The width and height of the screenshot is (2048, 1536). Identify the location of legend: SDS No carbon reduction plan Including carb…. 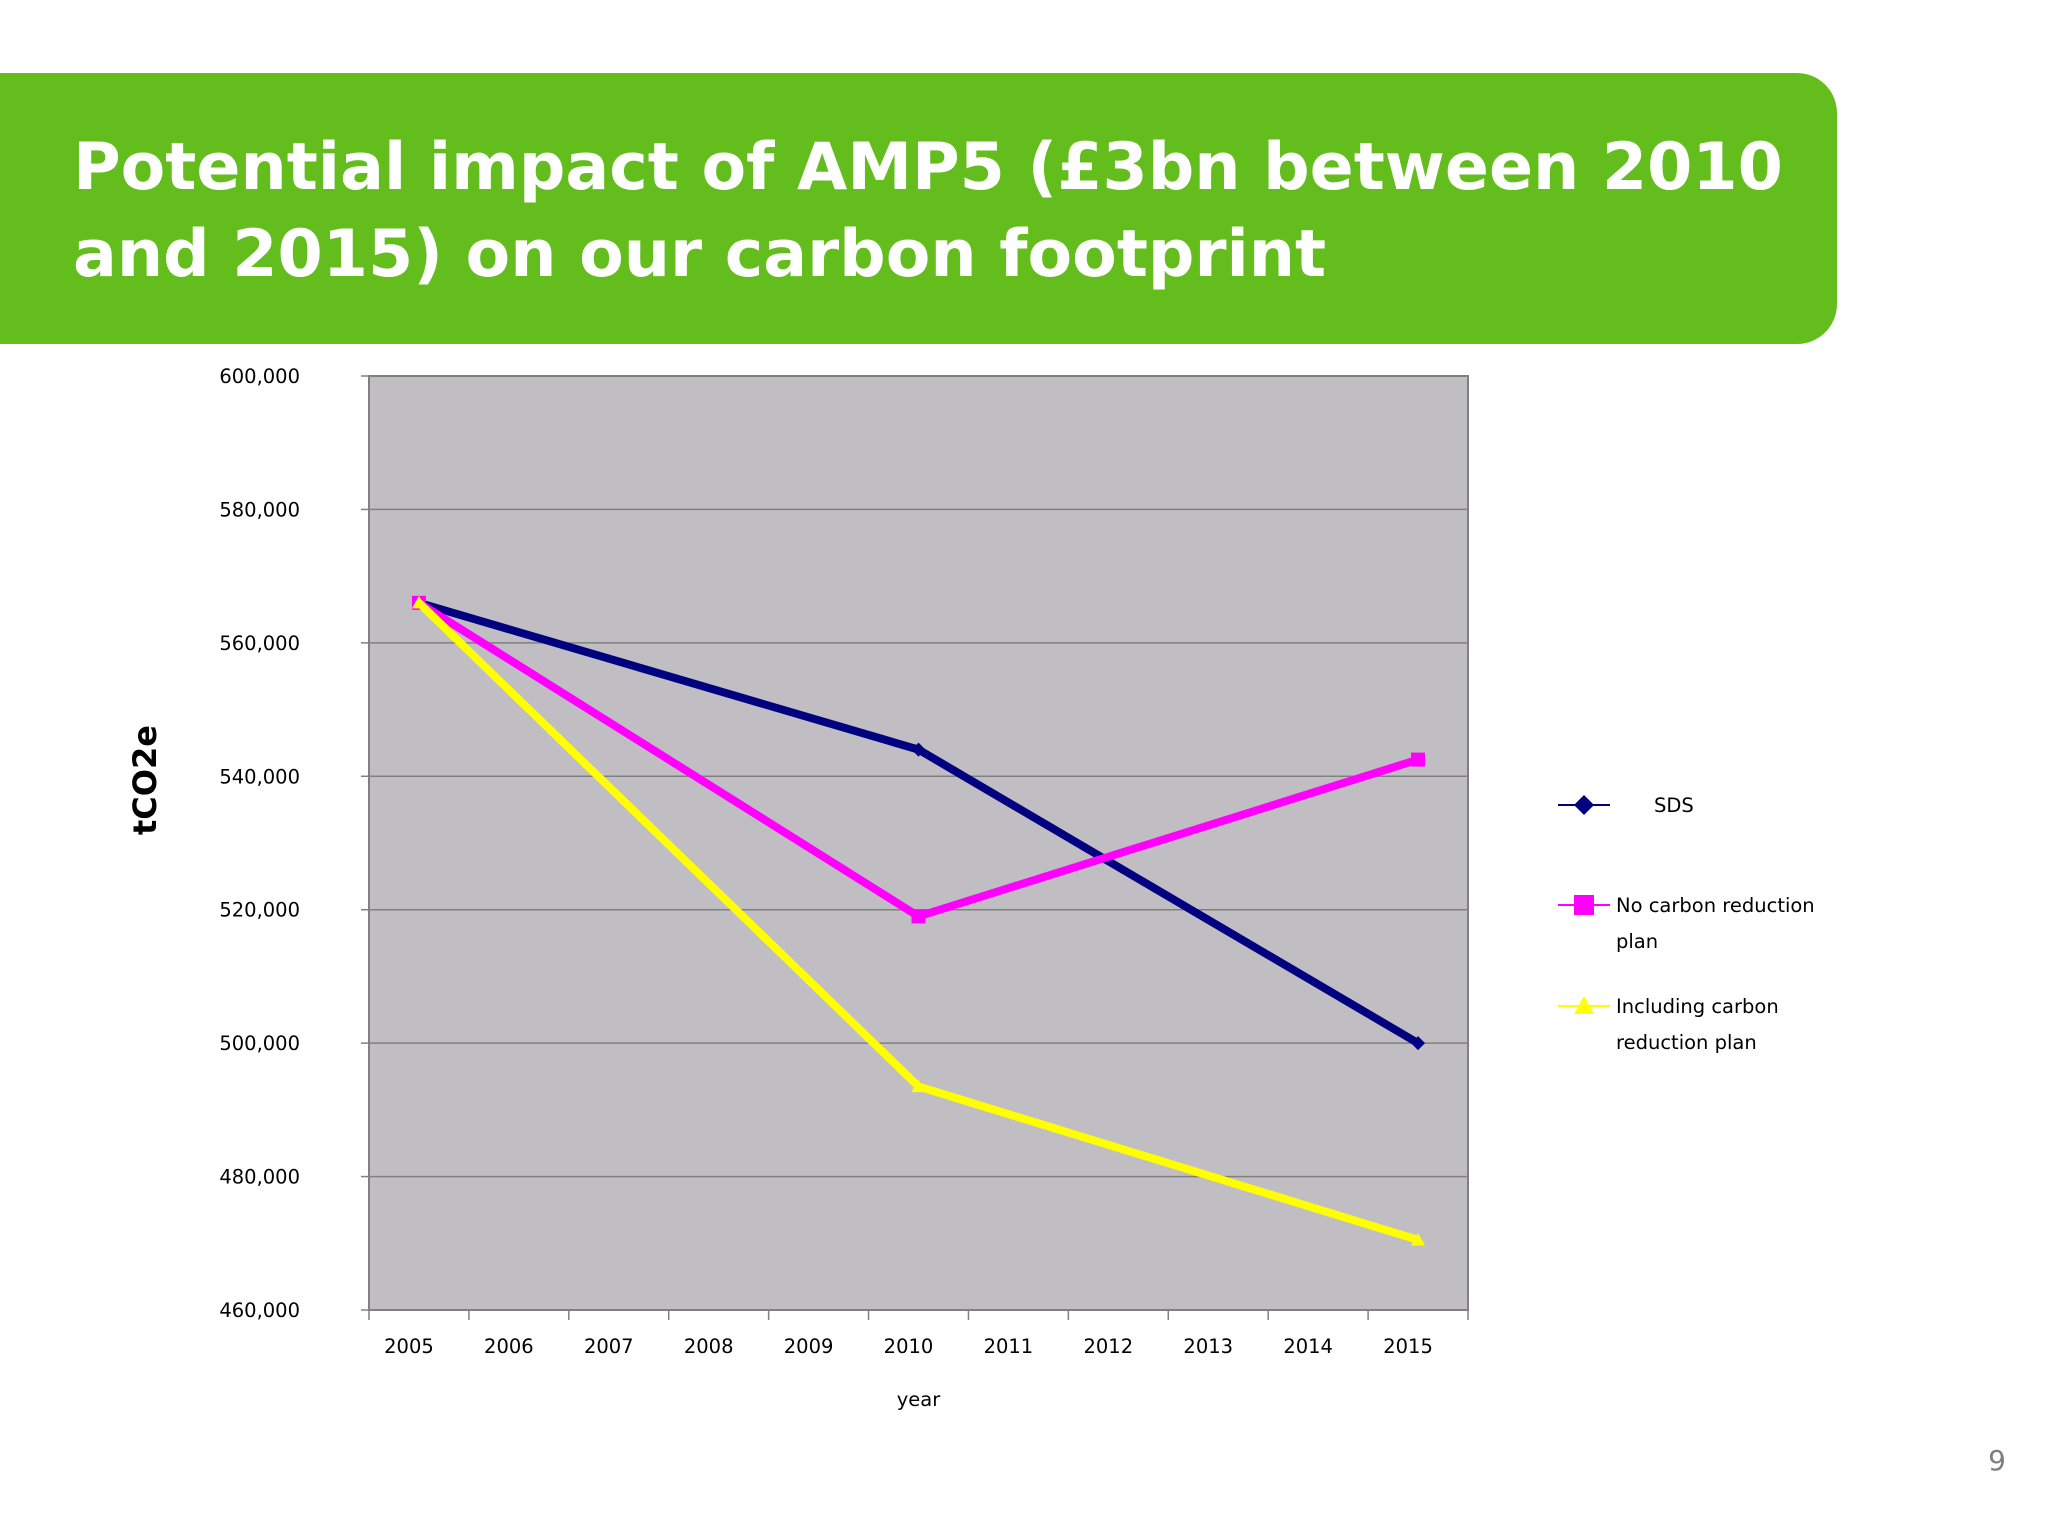
(1686, 924).